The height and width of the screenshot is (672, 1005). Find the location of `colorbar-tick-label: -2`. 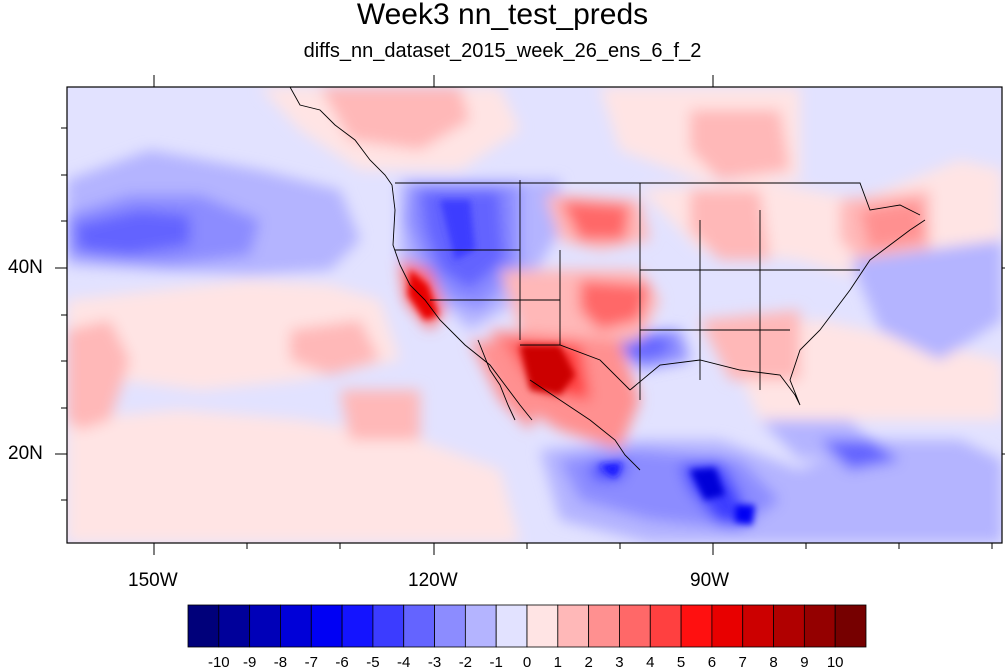

colorbar-tick-label: -2 is located at coordinates (465, 662).